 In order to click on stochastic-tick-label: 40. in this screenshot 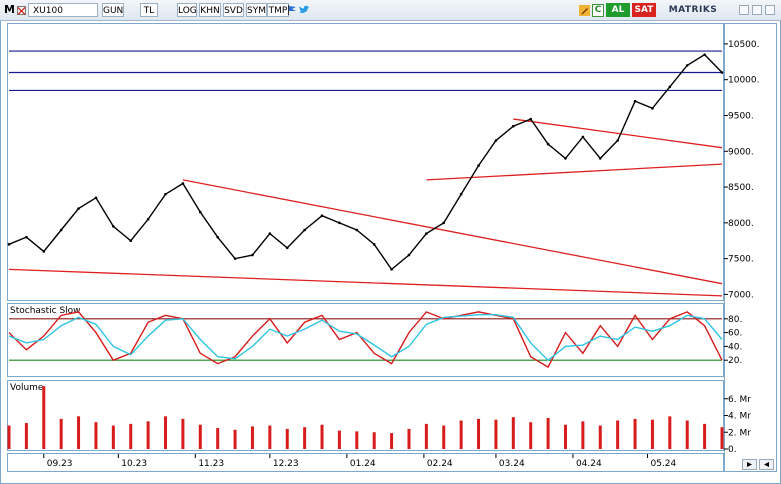, I will do `click(735, 347)`.